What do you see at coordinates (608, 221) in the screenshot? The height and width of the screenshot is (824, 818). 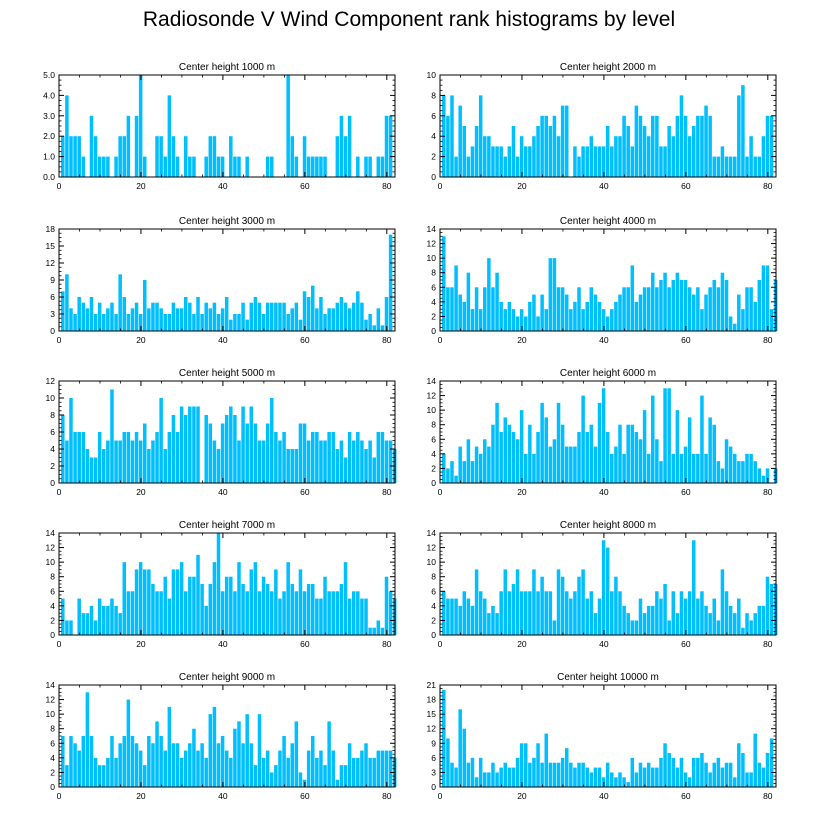 I see `panel-title: Center height 4000 m` at bounding box center [608, 221].